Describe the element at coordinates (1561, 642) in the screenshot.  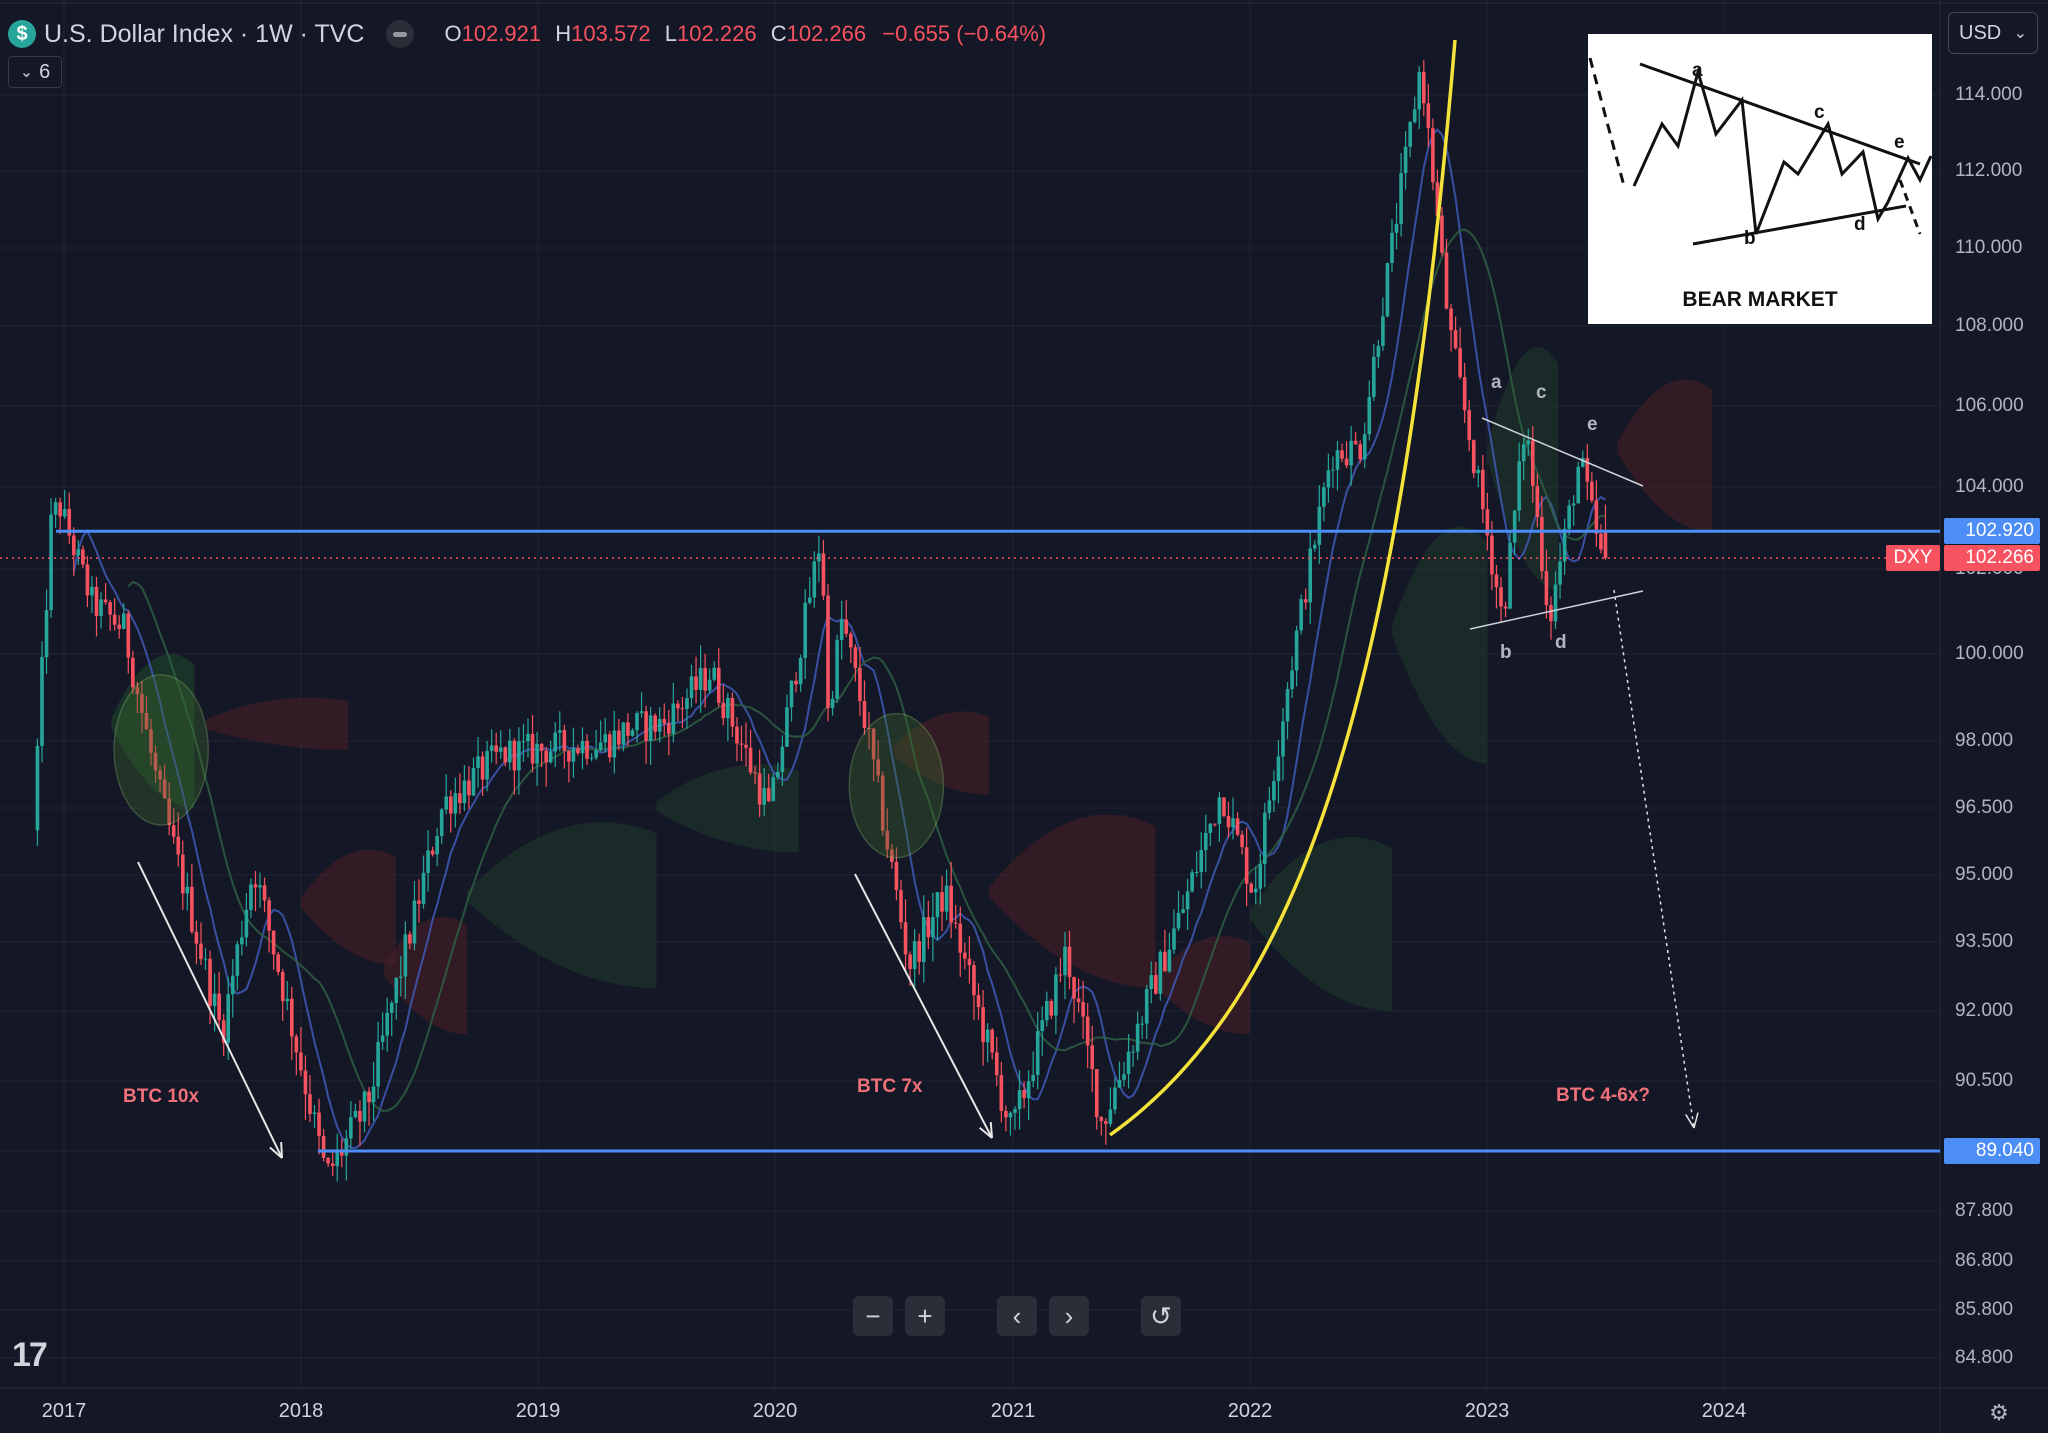
I see `wave-label-d: d` at that location.